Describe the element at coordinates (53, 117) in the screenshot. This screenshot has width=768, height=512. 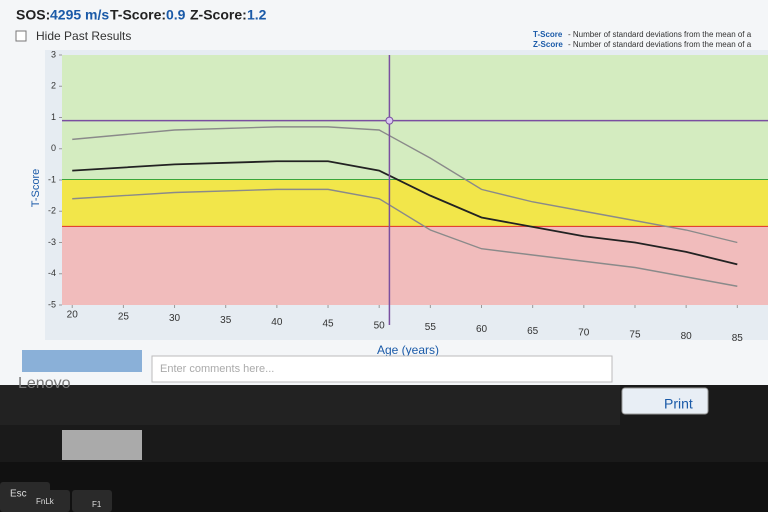
I see `y-tick-label: 1` at that location.